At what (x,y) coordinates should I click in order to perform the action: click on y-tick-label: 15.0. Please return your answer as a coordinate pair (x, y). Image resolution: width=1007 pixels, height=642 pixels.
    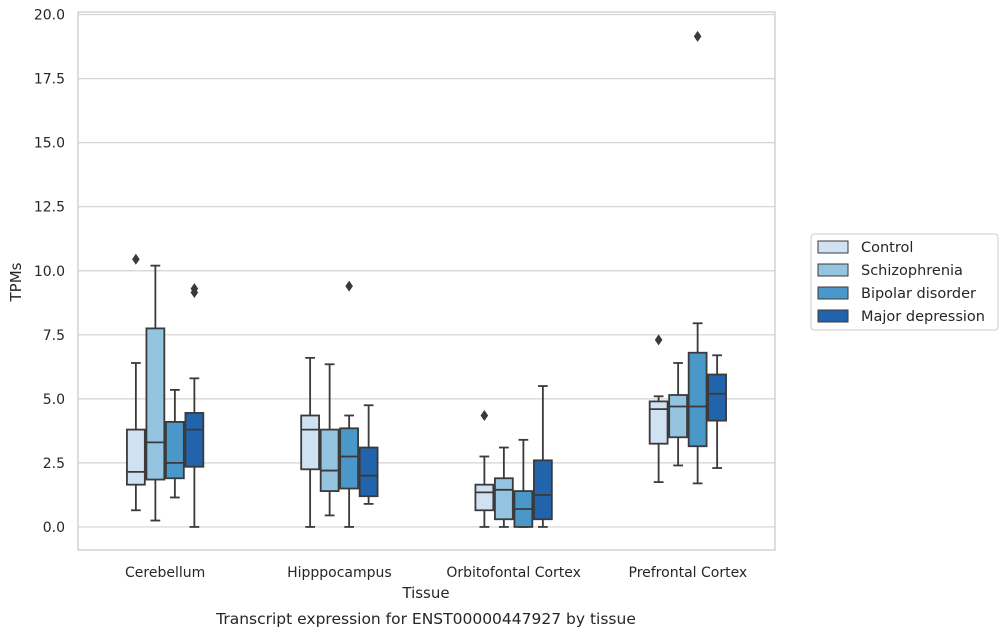
    Looking at the image, I should click on (49, 144).